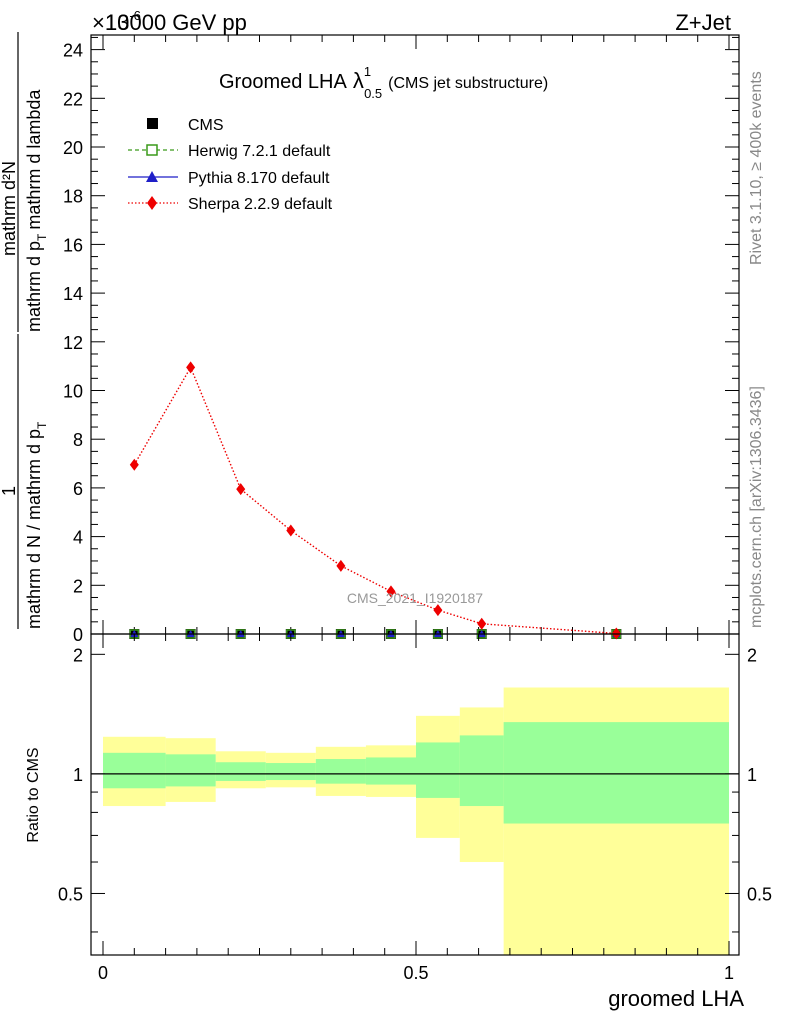 The image size is (786, 1024). What do you see at coordinates (36, 525) in the screenshot?
I see `ylabel-denominator: mathrm d N / mathrm d pT` at bounding box center [36, 525].